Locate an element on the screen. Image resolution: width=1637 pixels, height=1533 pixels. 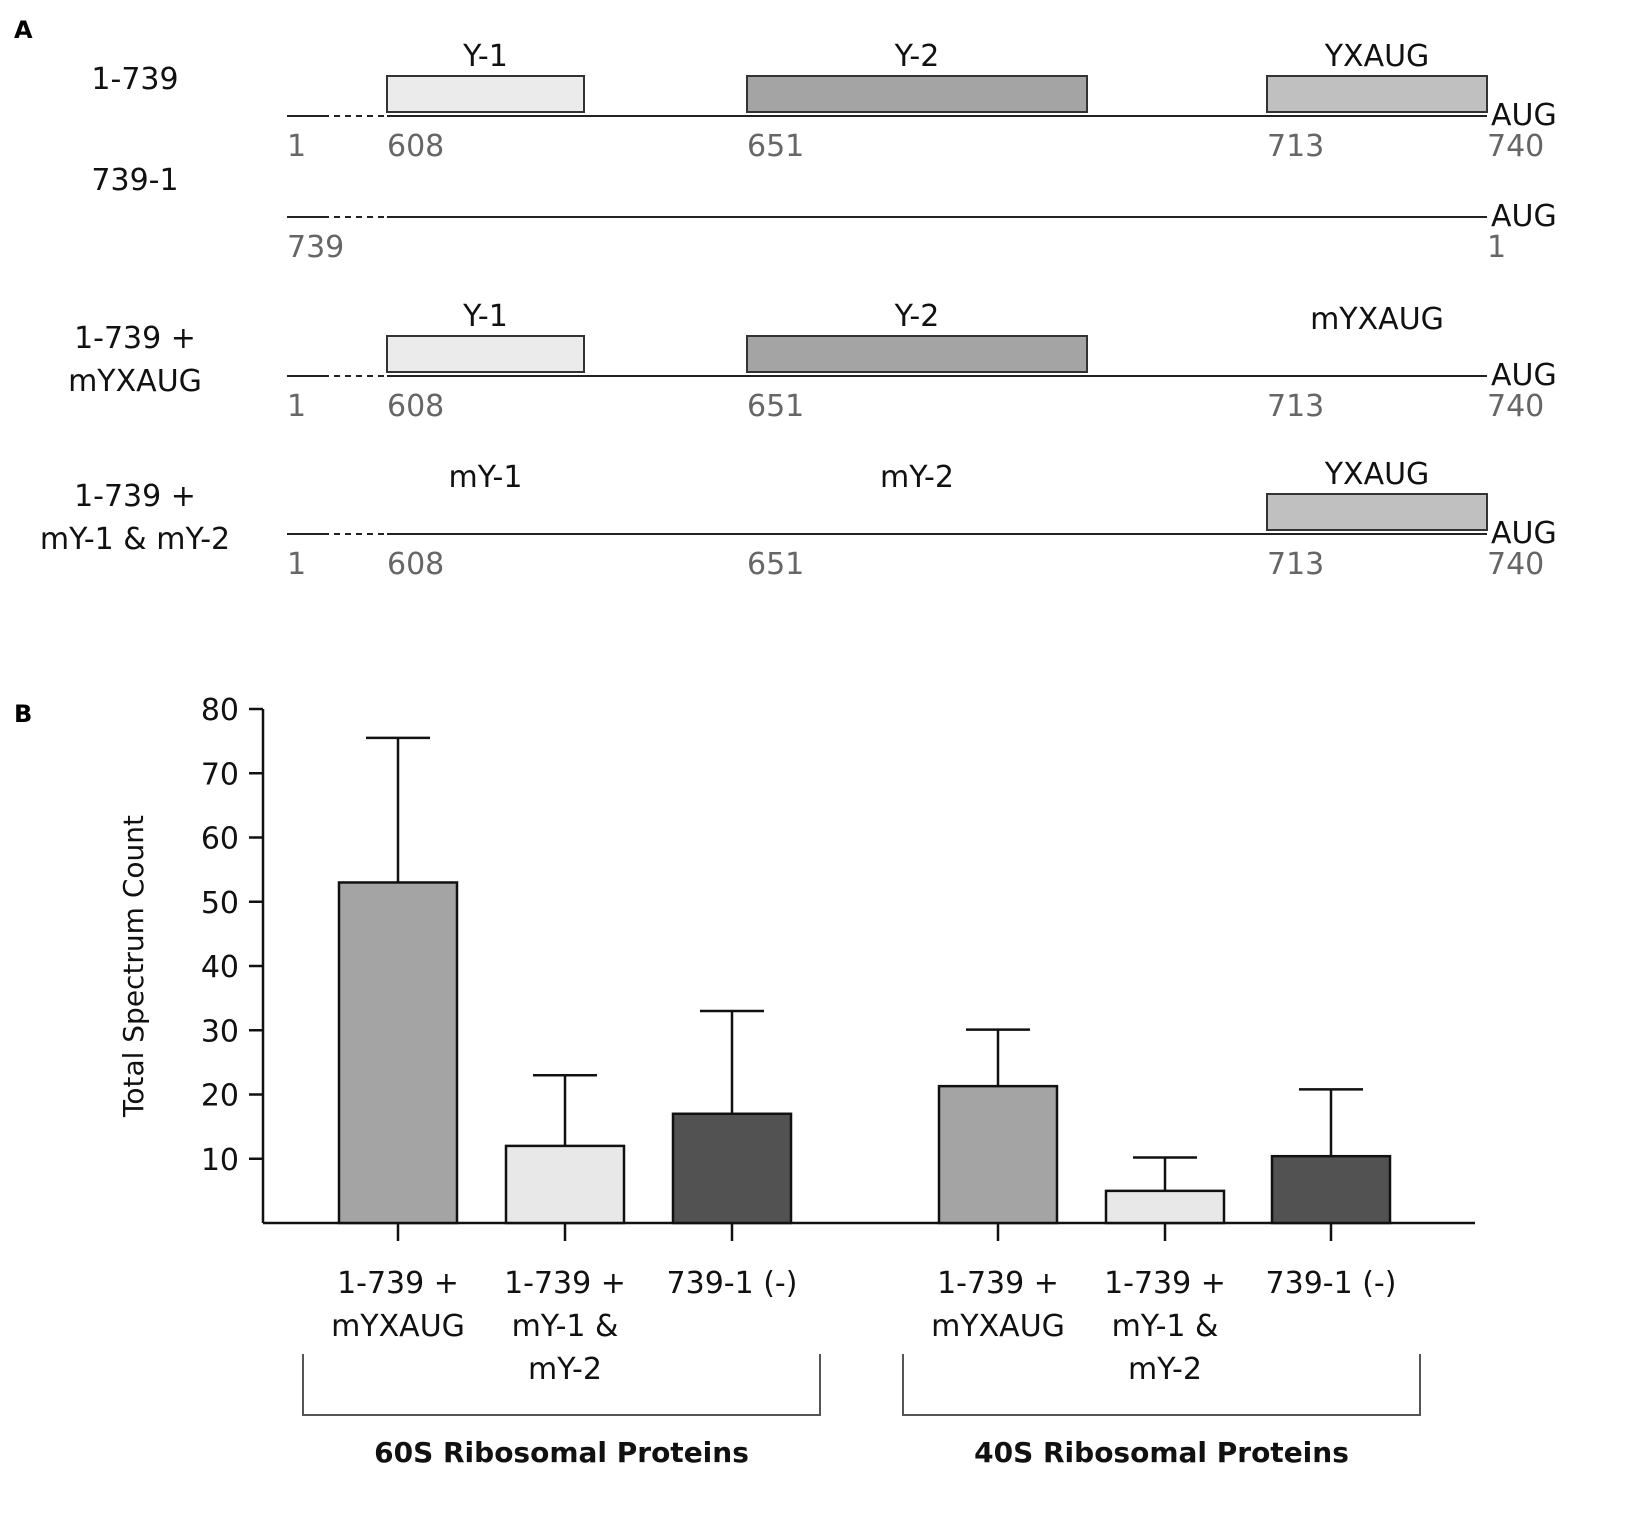
panel-a-letter: A is located at coordinates (23, 30).